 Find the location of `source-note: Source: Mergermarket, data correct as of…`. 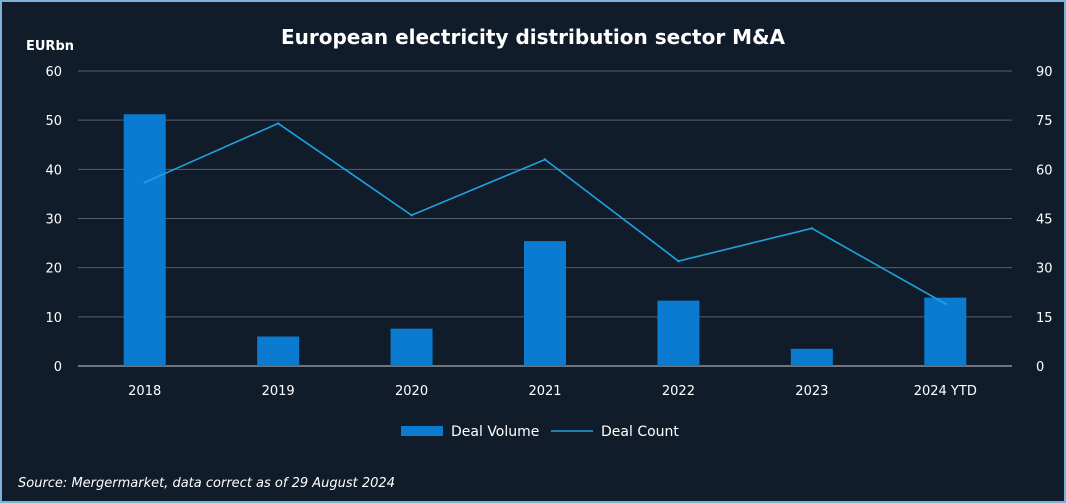

source-note: Source: Mergermarket, data correct as of… is located at coordinates (206, 483).